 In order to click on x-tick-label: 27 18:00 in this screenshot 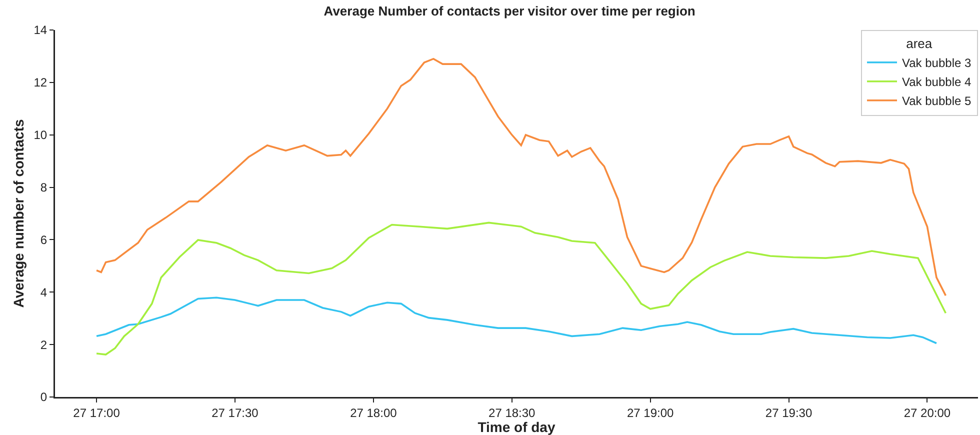, I will do `click(374, 413)`.